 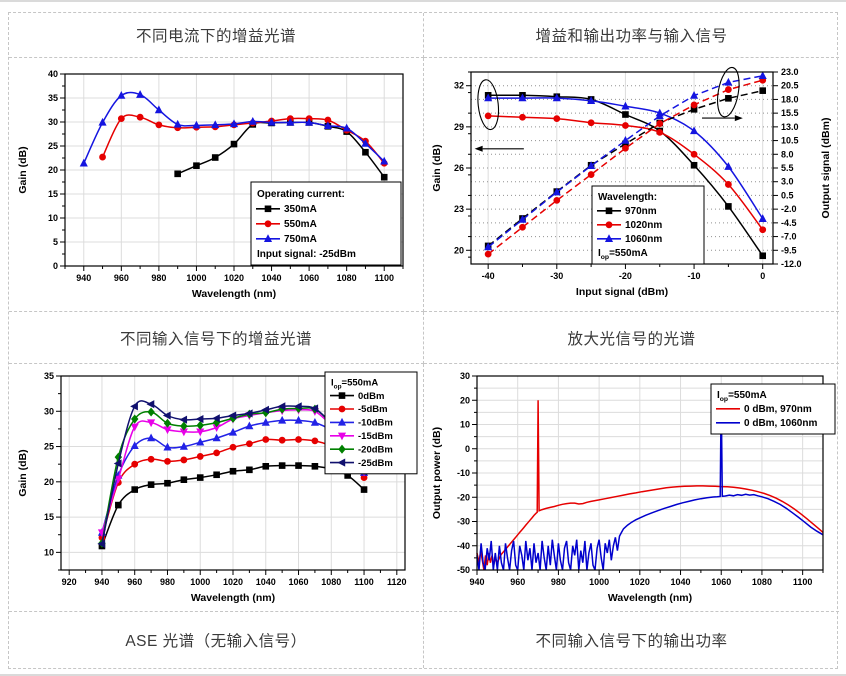 I want to click on panel-title-text: 不同电流下的增益光谱, so click(x=215, y=36).